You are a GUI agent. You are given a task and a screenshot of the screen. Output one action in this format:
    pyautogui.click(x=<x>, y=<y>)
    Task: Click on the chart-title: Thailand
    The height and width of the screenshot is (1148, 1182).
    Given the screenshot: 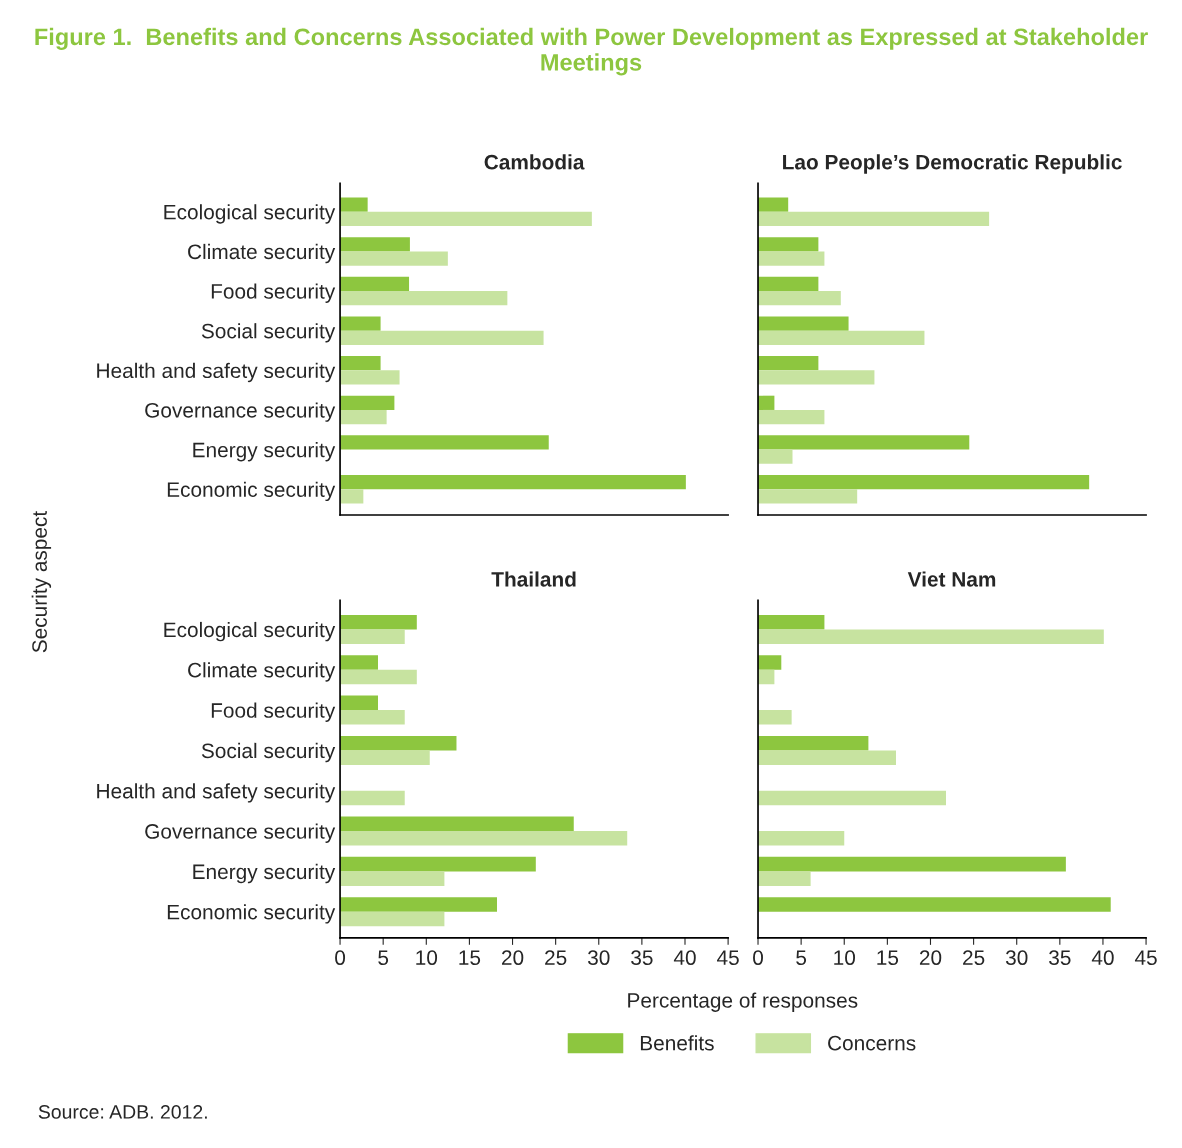 What is the action you would take?
    pyautogui.click(x=533, y=579)
    